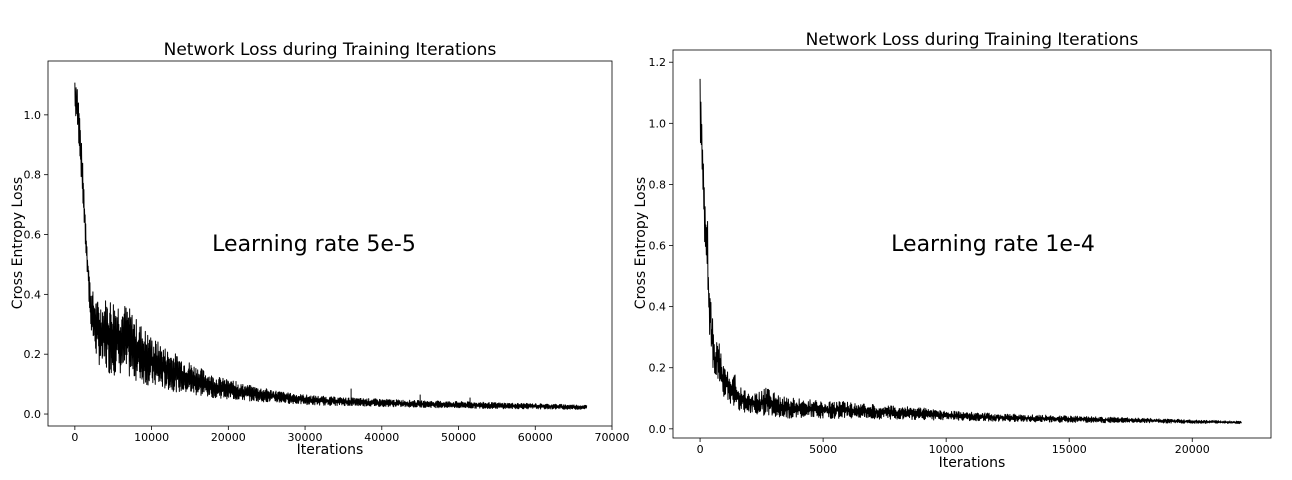  What do you see at coordinates (381, 437) in the screenshot?
I see `x-tick-label: 40000` at bounding box center [381, 437].